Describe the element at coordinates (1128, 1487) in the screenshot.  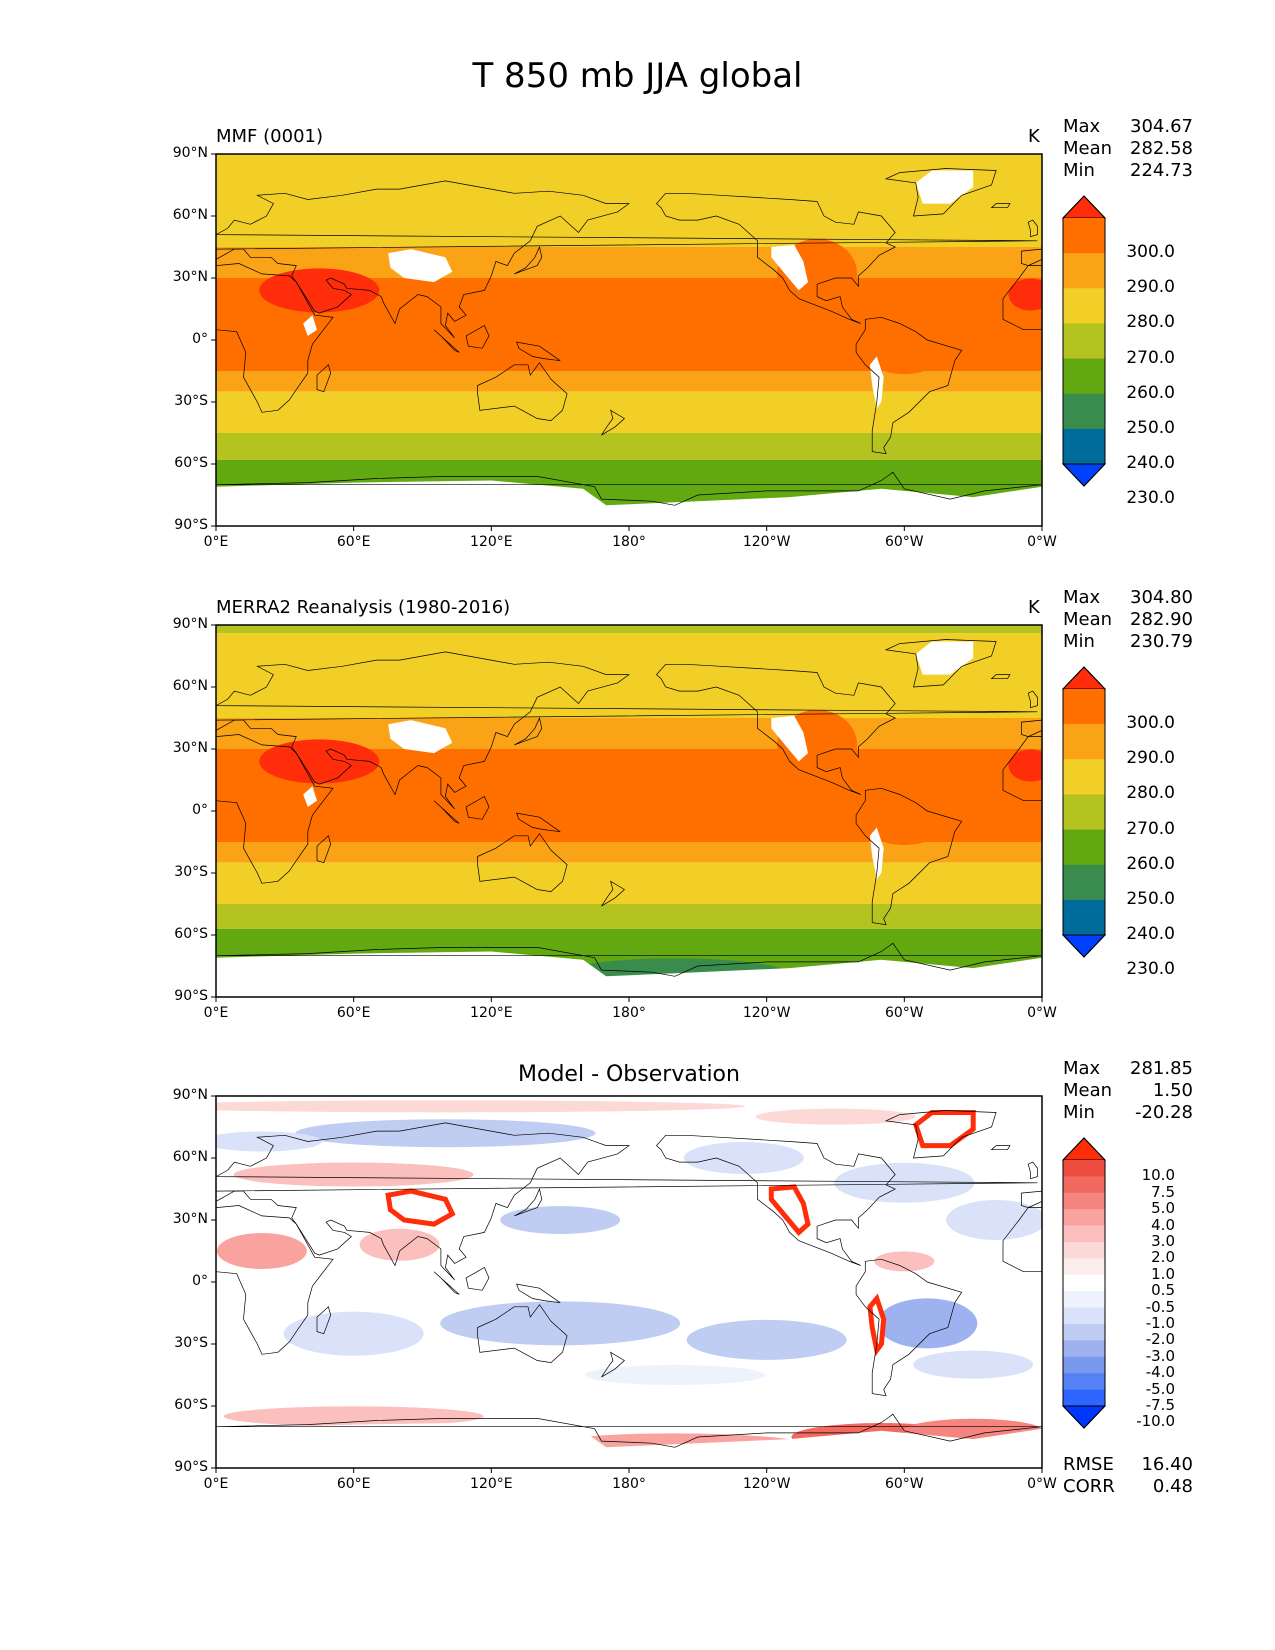
I see `metric-row: CORR 0.48` at that location.